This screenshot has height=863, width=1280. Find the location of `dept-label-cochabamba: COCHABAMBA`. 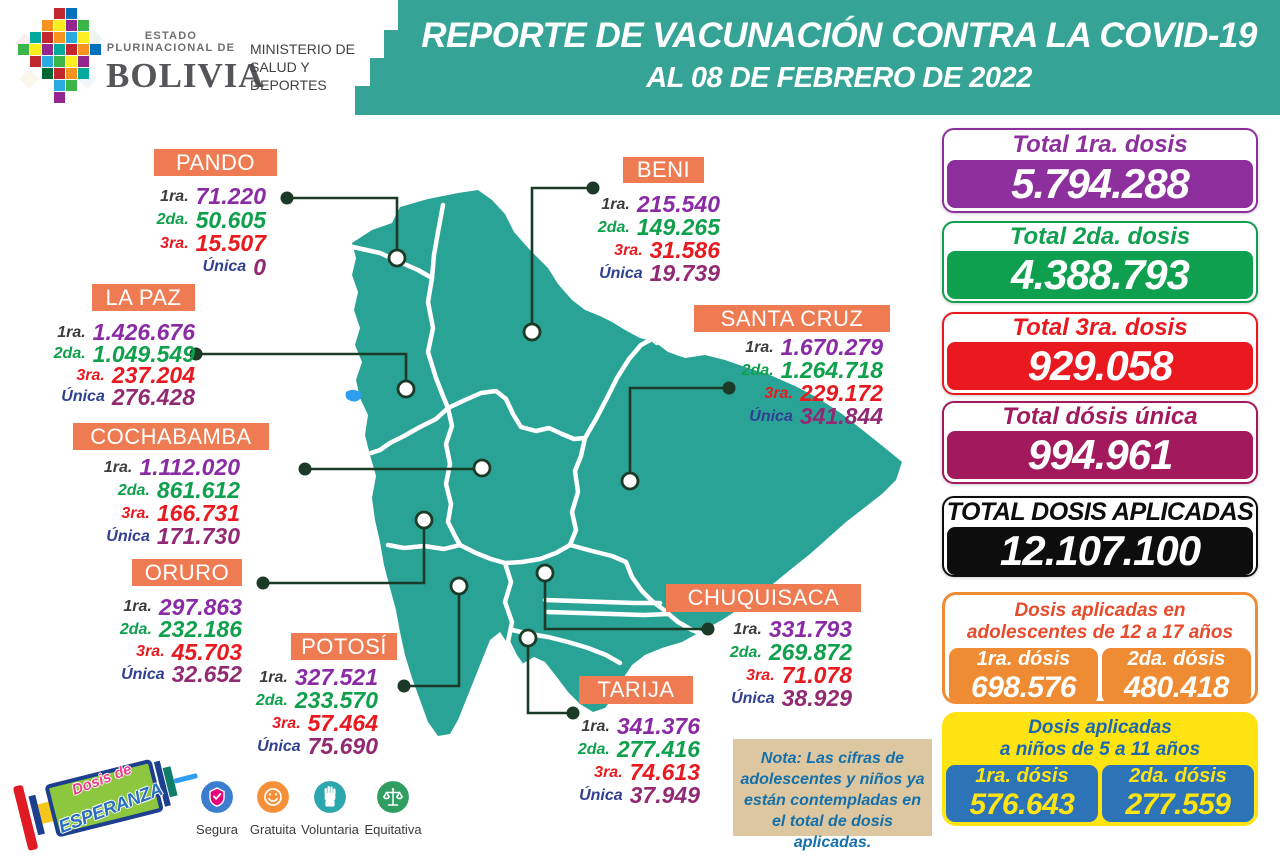

dept-label-cochabamba: COCHABAMBA is located at coordinates (171, 436).